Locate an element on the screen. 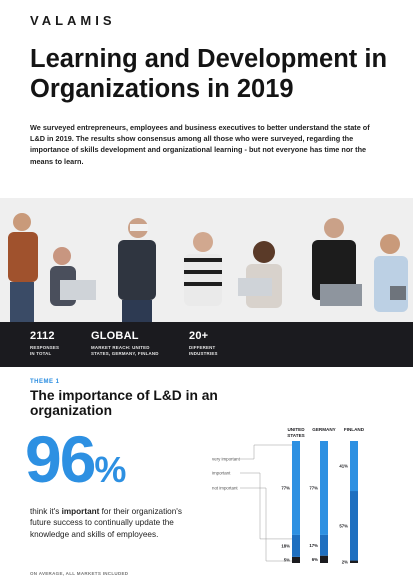  data-label: 57% is located at coordinates (343, 525).